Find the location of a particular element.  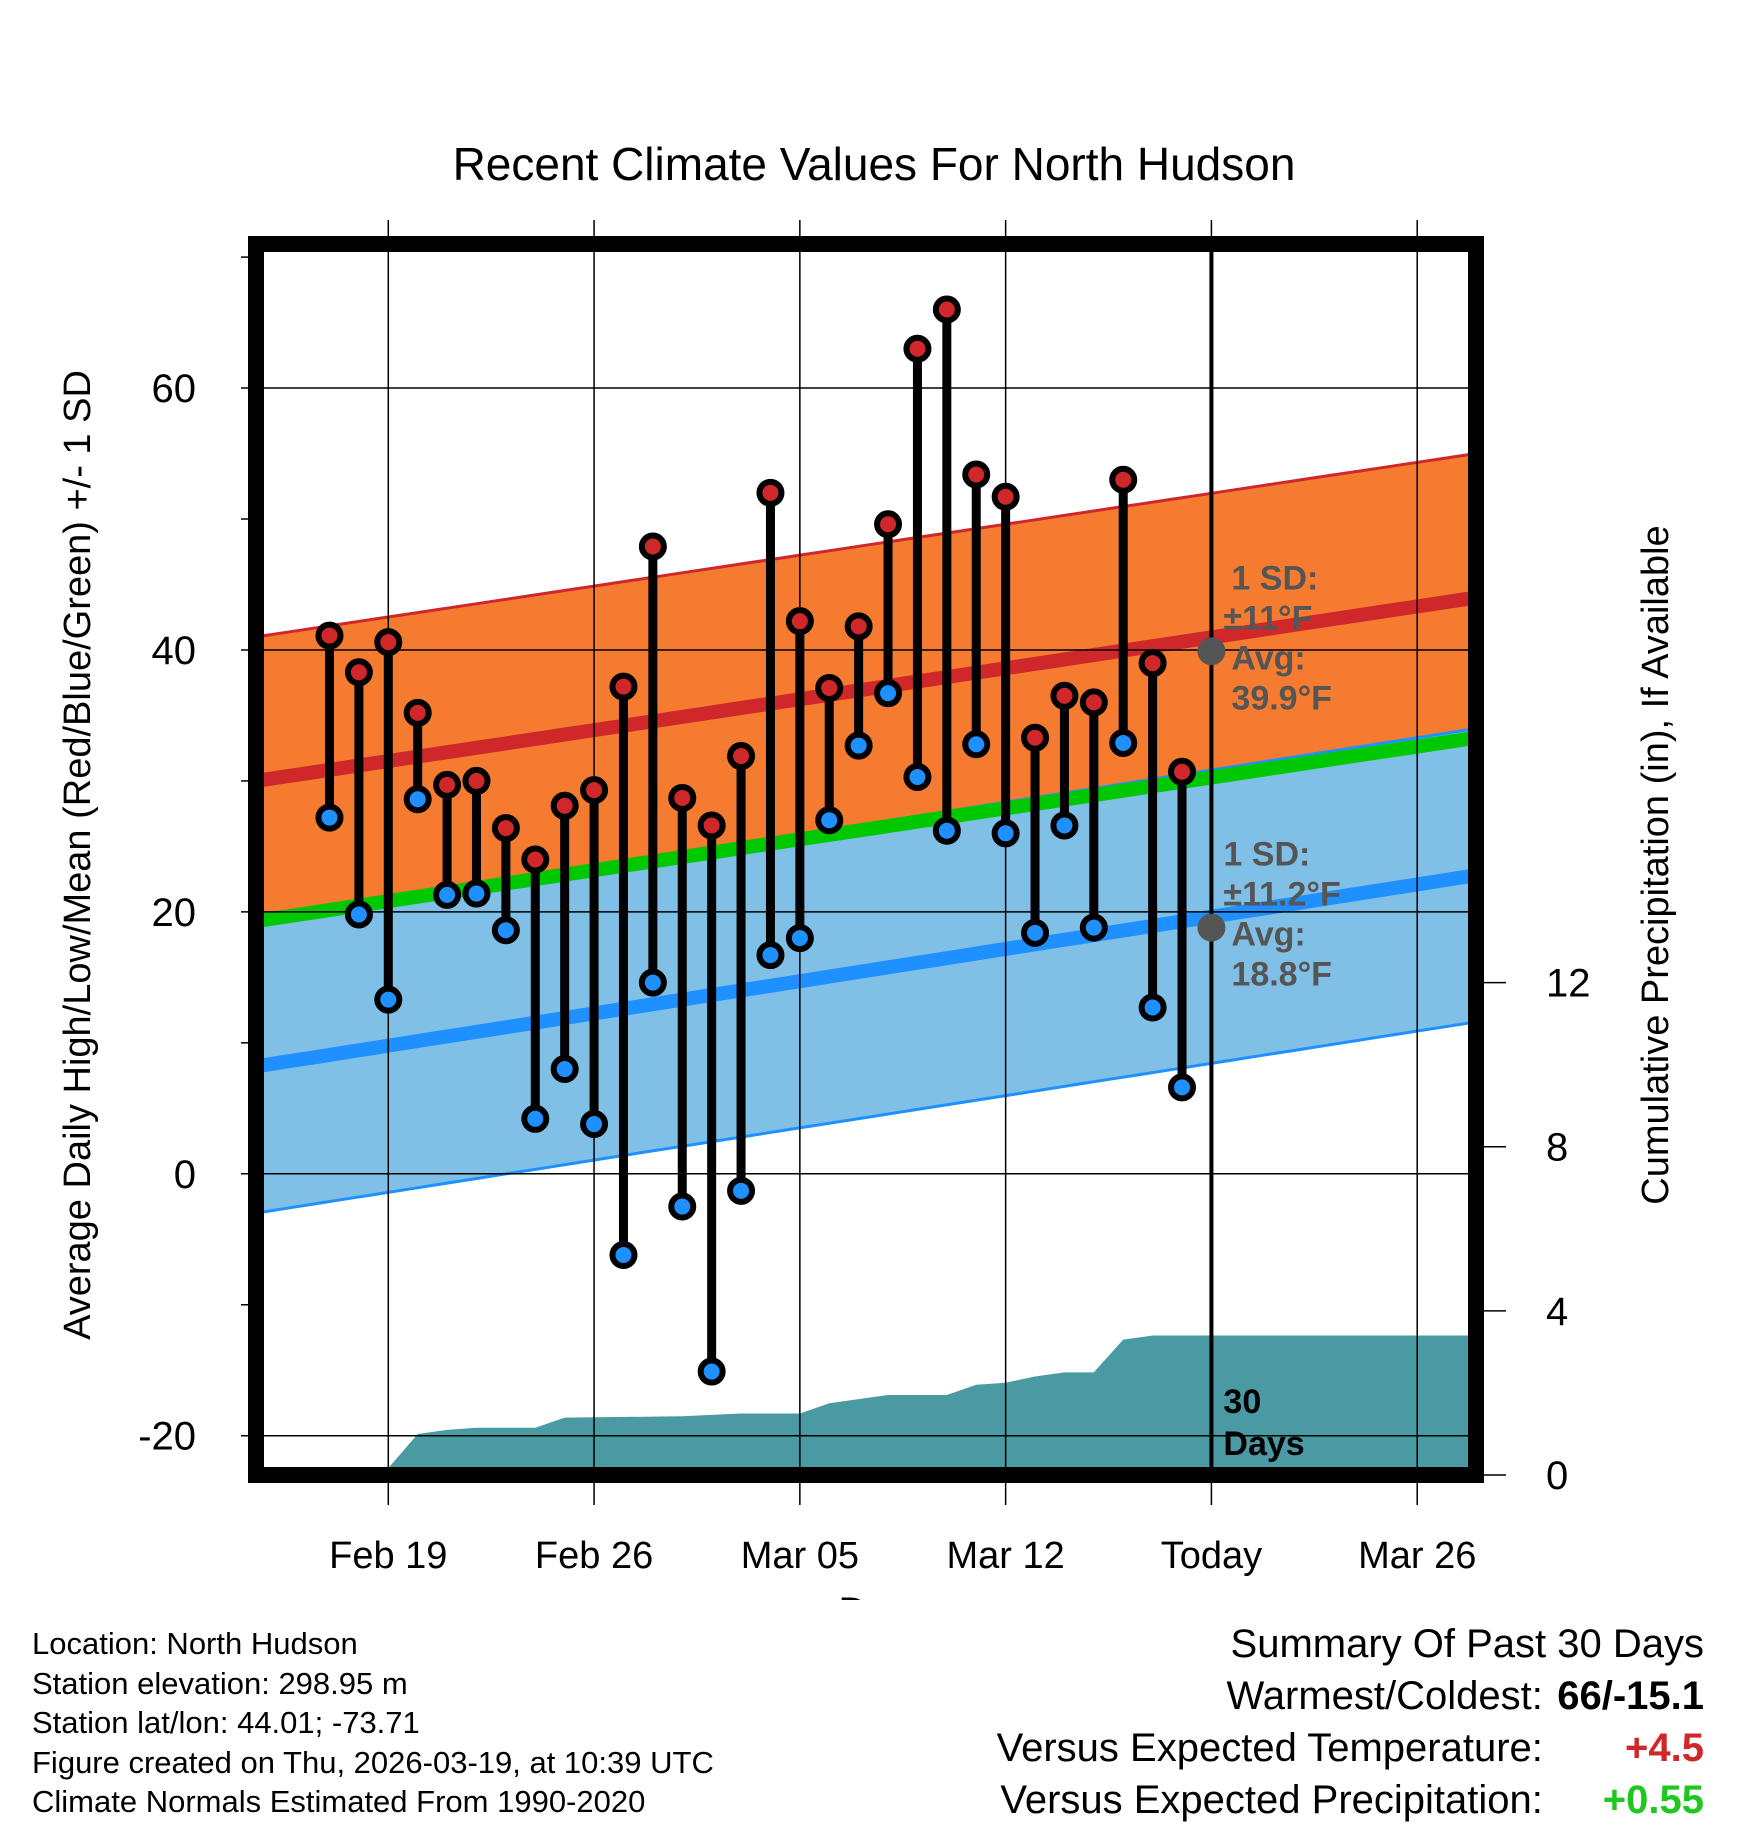

y-tick-label: 60 is located at coordinates (174, 389).